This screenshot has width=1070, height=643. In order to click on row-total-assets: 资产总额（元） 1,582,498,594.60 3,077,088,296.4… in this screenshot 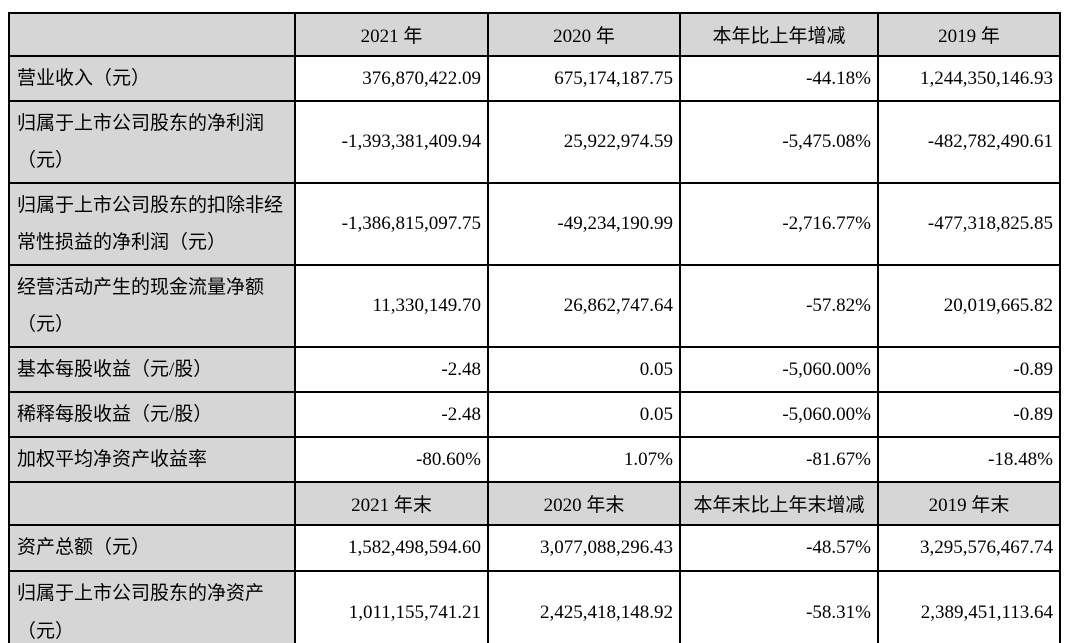, I will do `click(534, 548)`.